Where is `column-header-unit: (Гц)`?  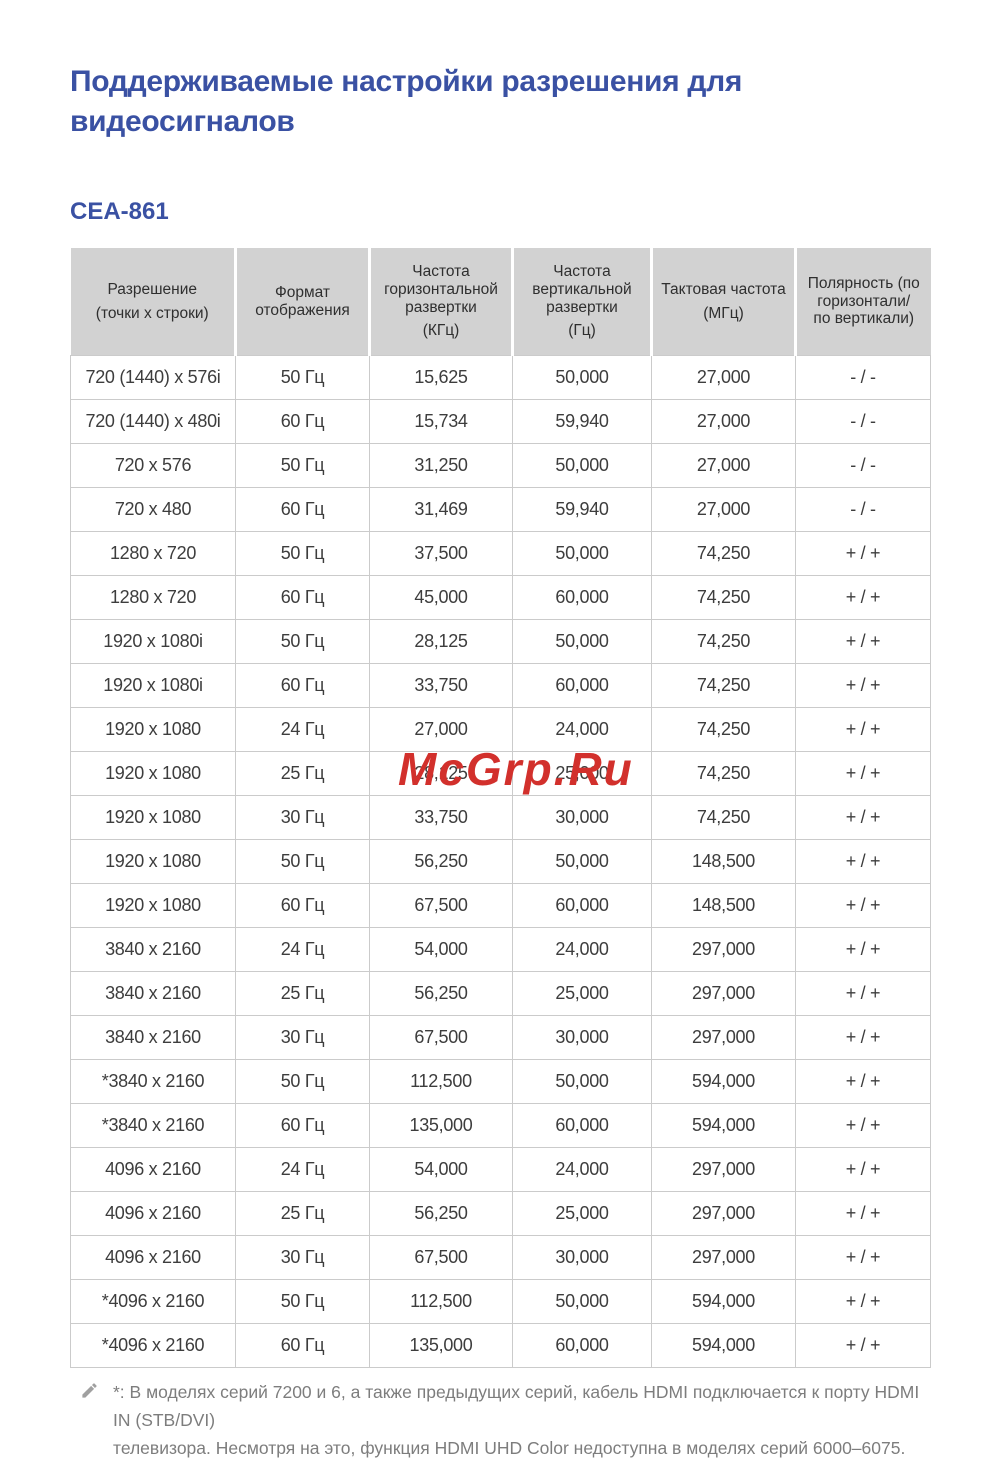
column-header-unit: (Гц) is located at coordinates (582, 331).